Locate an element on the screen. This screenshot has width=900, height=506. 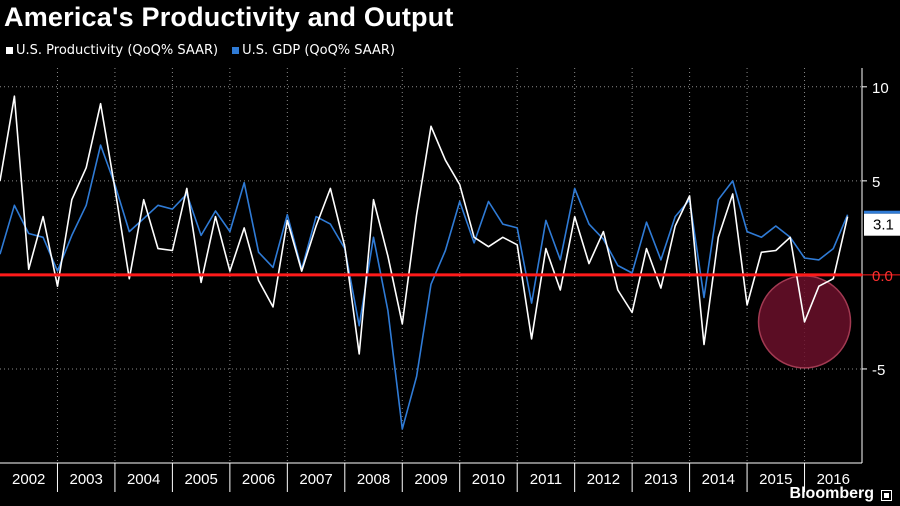
x-tick-label-2007: 2007 is located at coordinates (315, 479).